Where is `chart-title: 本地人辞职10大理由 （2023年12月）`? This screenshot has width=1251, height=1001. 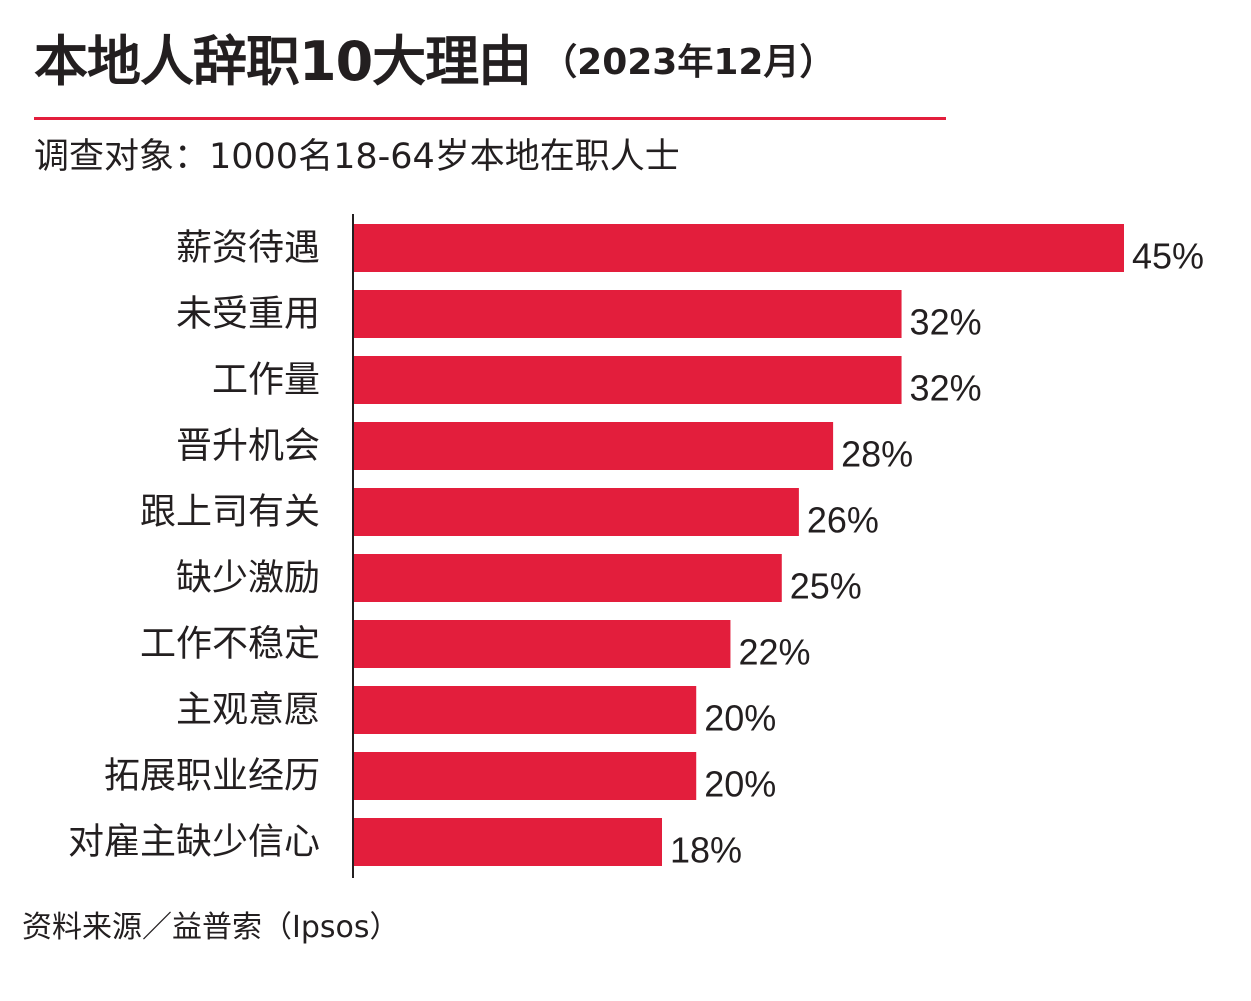 chart-title: 本地人辞职10大理由 （2023年12月） is located at coordinates (434, 62).